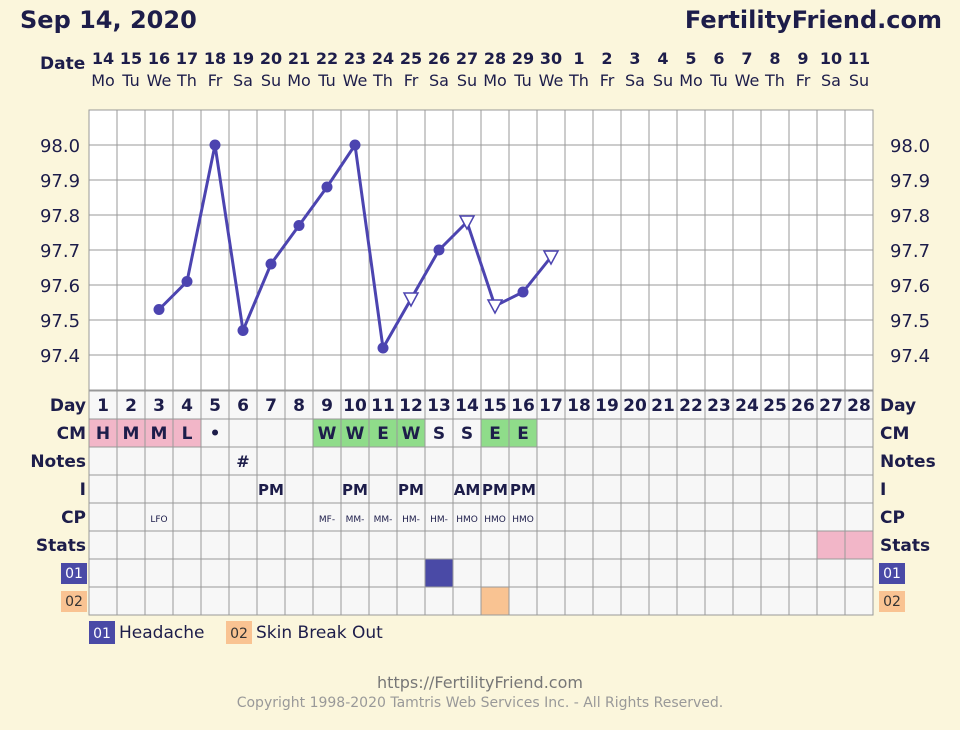 The height and width of the screenshot is (730, 960). I want to click on date-number: 10, so click(831, 58).